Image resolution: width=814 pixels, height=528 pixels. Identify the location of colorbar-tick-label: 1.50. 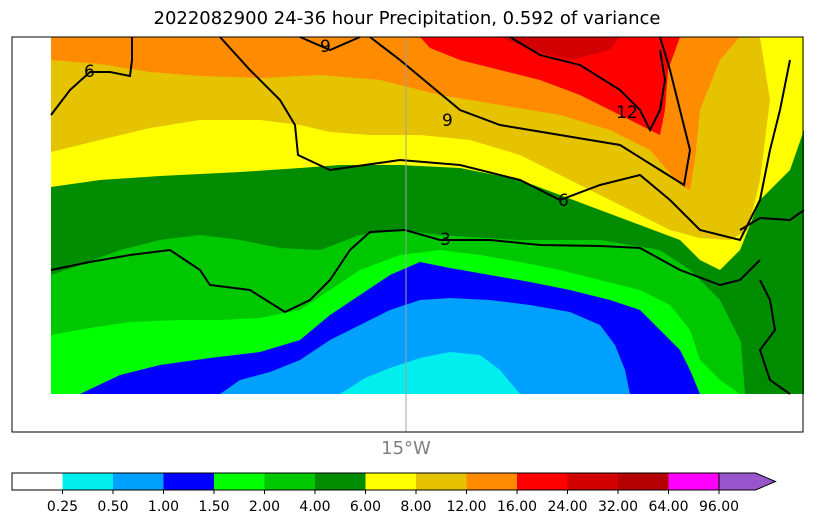
(214, 507).